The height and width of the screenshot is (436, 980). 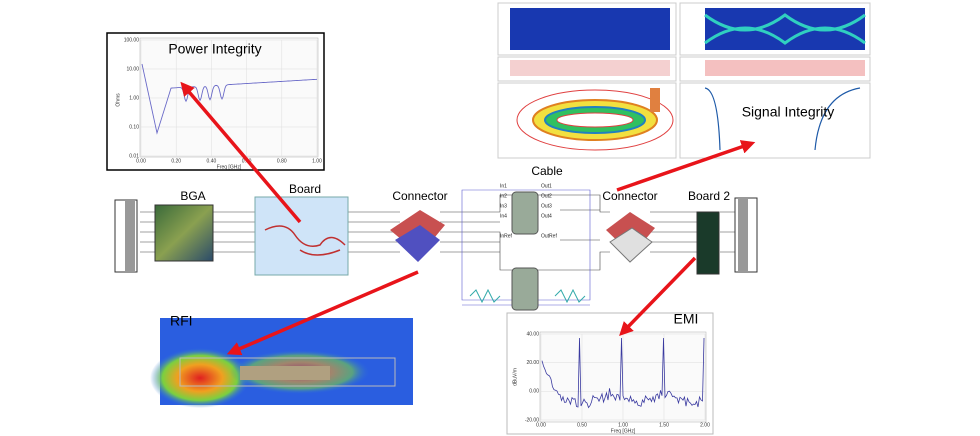 What do you see at coordinates (184, 233) in the screenshot?
I see `bga-package` at bounding box center [184, 233].